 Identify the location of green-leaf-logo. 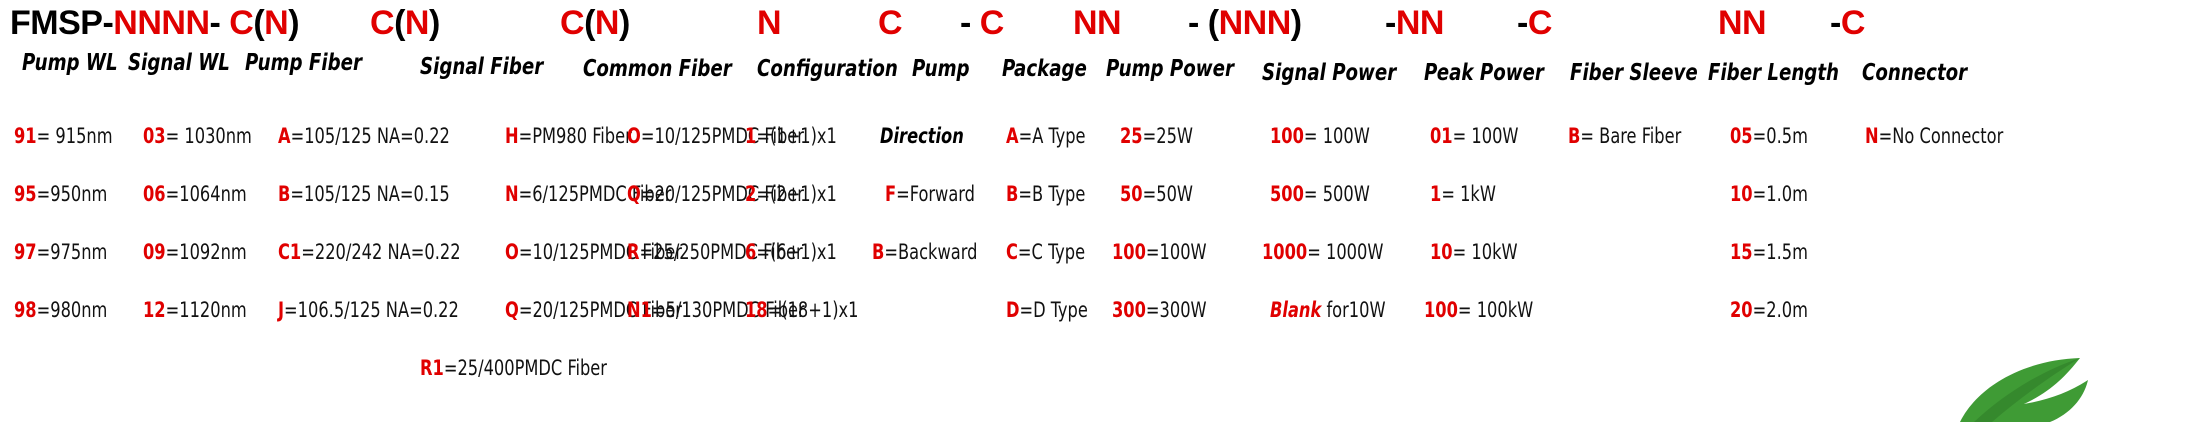
(2024, 390).